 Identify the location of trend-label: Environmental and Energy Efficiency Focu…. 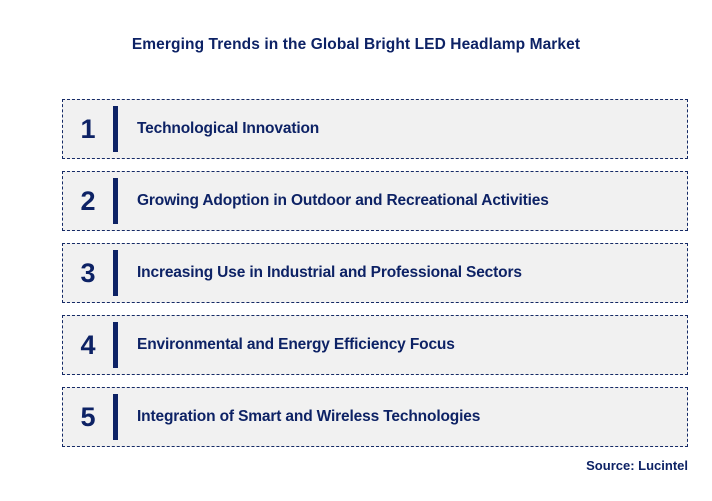
(296, 344).